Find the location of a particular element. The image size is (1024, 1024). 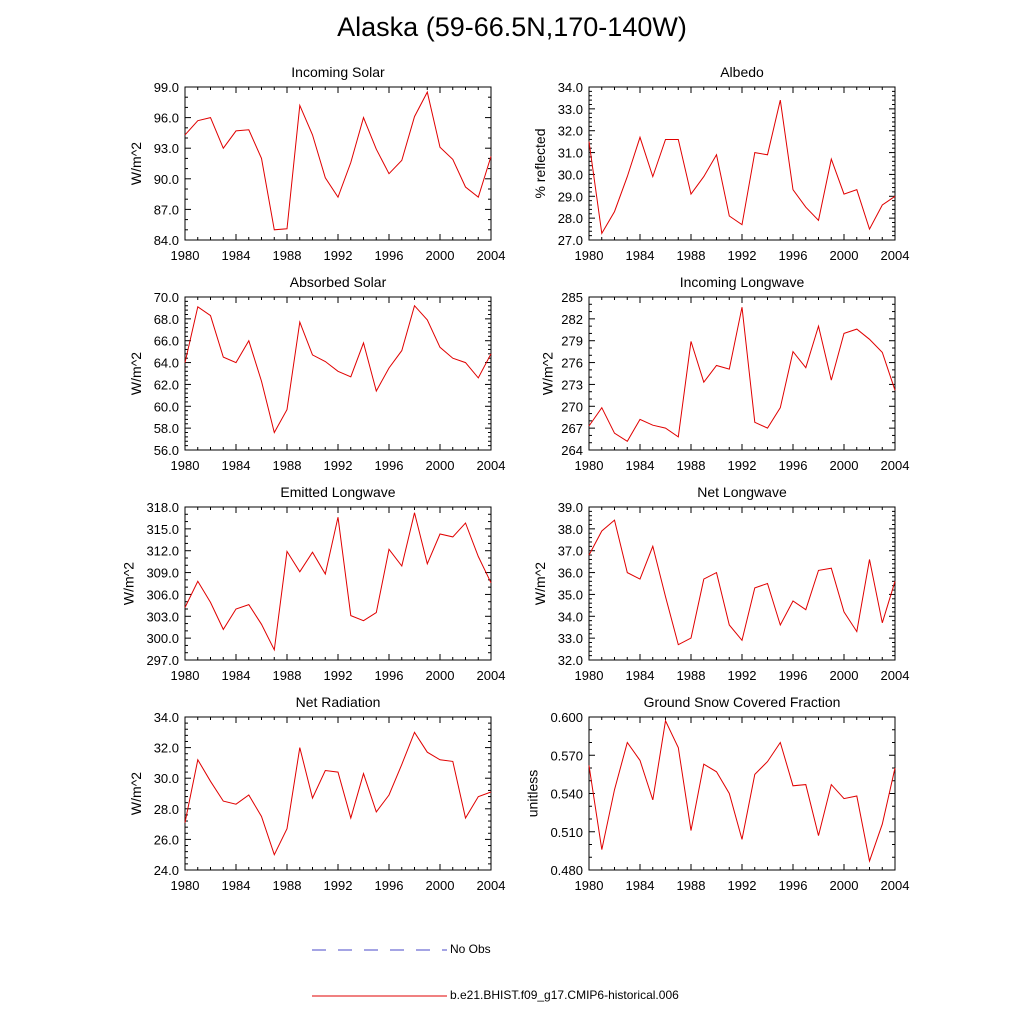

y-tick-label: 0.540 is located at coordinates (566, 794).